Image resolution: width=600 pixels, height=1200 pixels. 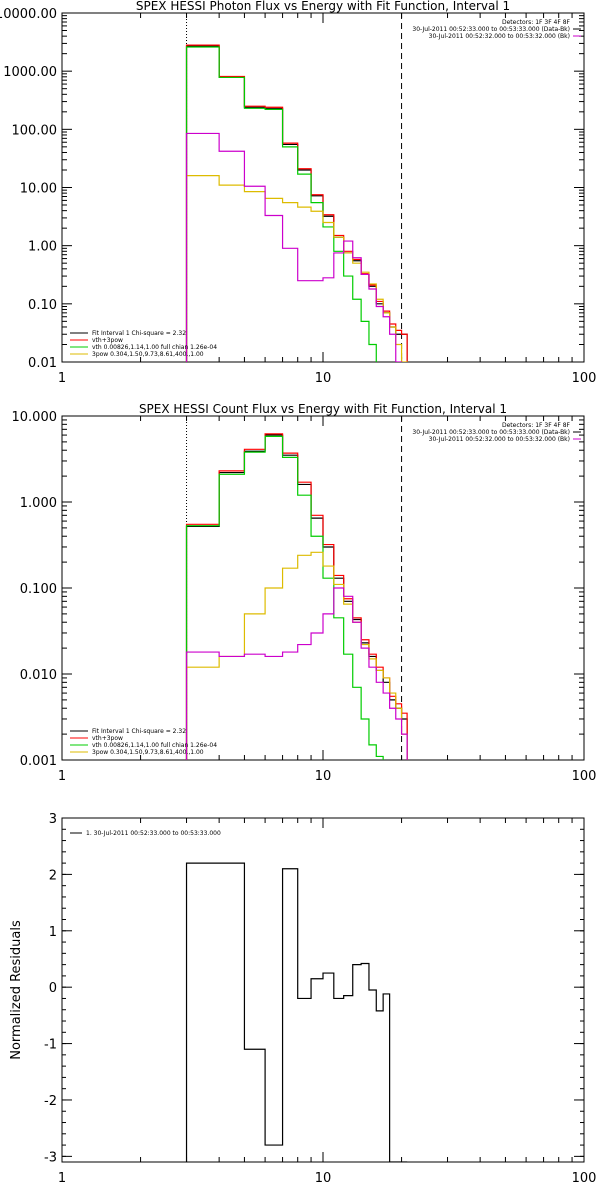 I want to click on y-tick-label: 0.100, so click(x=38, y=589).